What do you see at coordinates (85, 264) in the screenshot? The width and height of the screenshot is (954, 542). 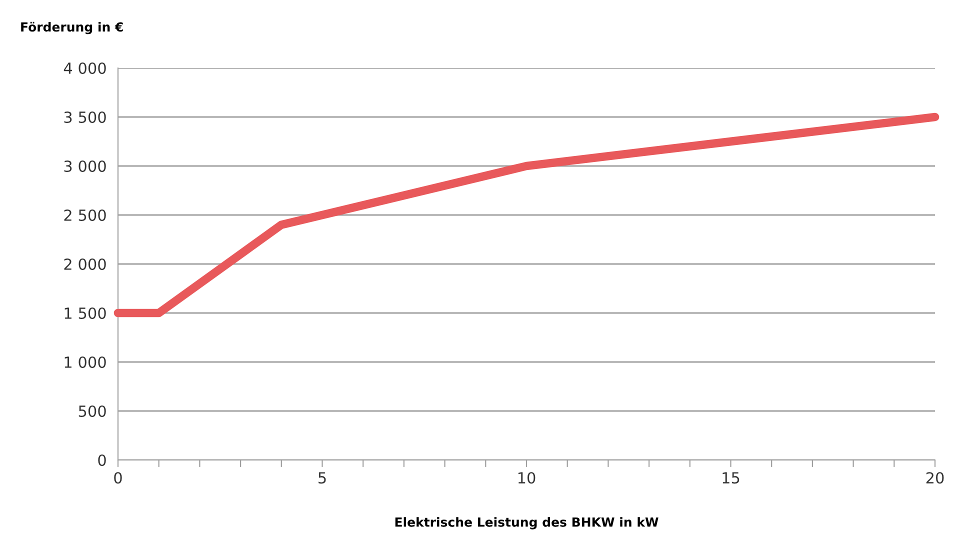 I see `y-tick-label: 2 000` at bounding box center [85, 264].